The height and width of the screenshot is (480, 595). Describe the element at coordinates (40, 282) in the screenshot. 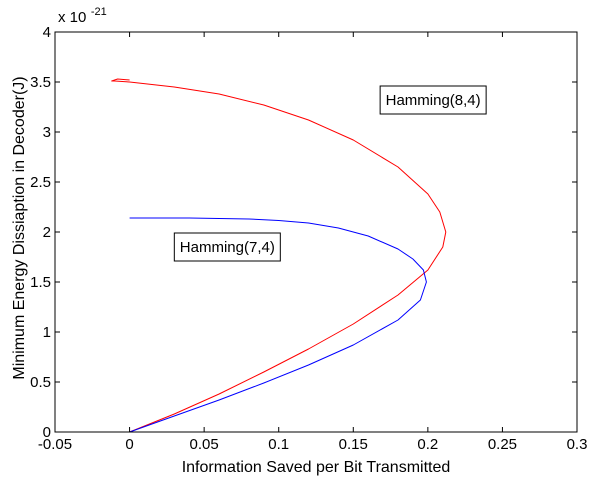

I see `y-tick-label: 1.5` at that location.